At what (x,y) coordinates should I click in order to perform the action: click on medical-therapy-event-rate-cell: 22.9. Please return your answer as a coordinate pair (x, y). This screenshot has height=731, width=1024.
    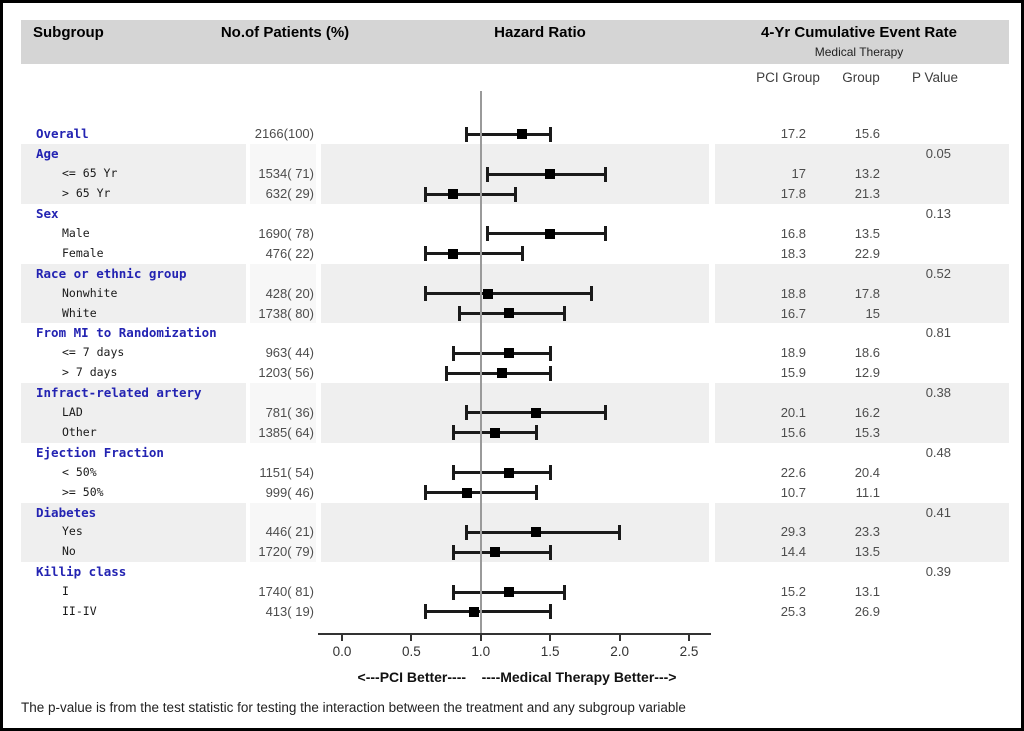
    Looking at the image, I should click on (867, 253).